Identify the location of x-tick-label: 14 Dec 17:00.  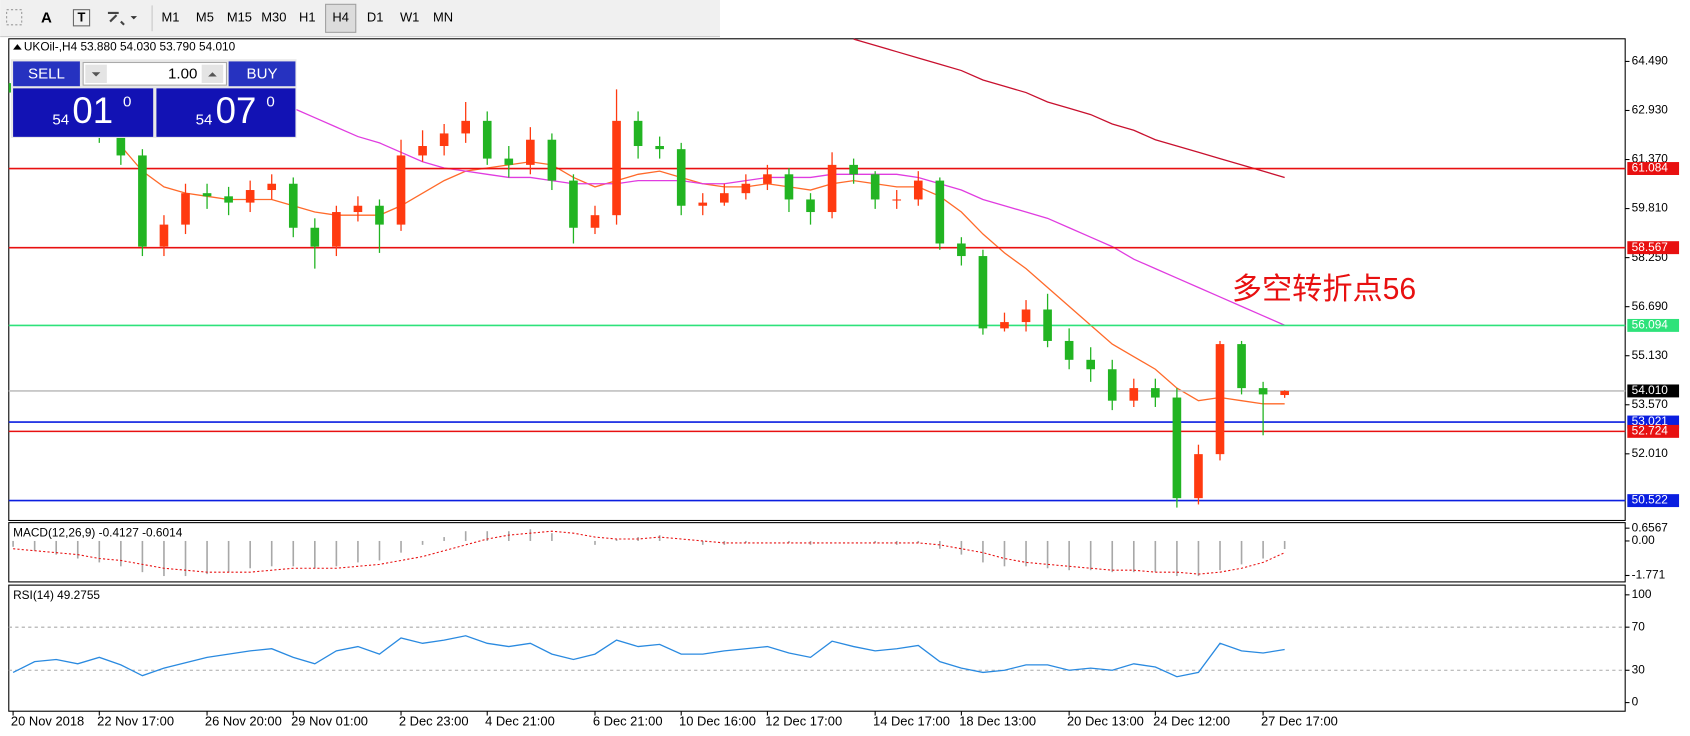
(911, 720).